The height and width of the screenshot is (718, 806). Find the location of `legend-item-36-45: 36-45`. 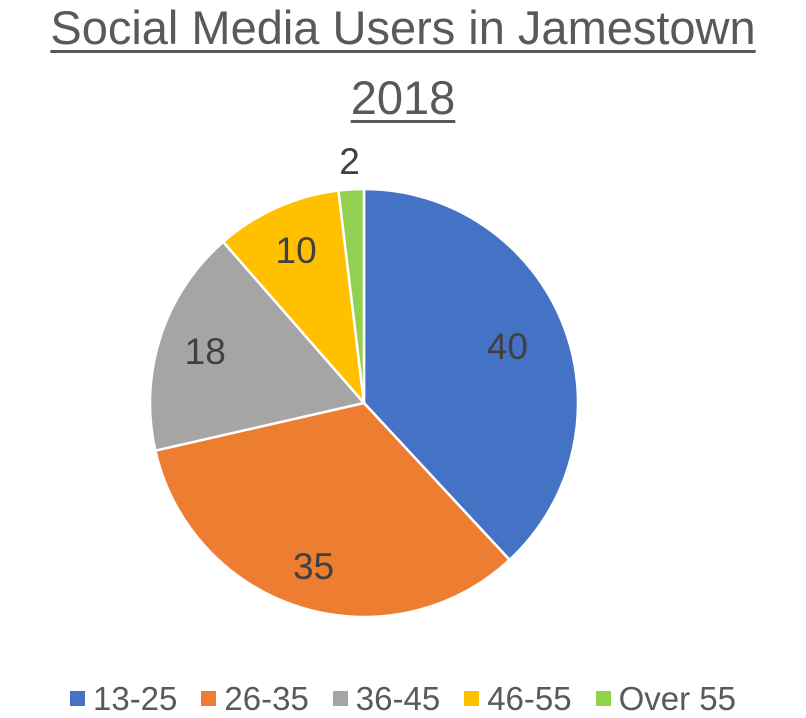

legend-item-36-45: 36-45 is located at coordinates (386, 698).